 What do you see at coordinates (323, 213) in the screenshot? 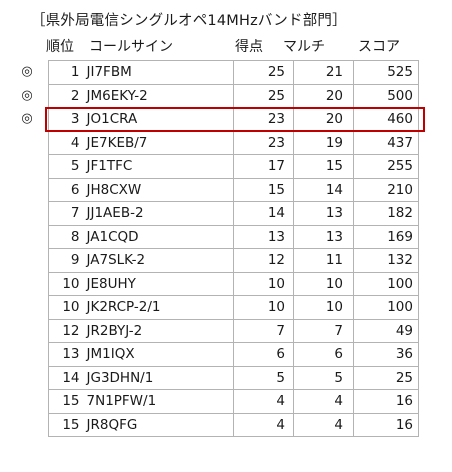
I see `multi-cell: 13` at bounding box center [323, 213].